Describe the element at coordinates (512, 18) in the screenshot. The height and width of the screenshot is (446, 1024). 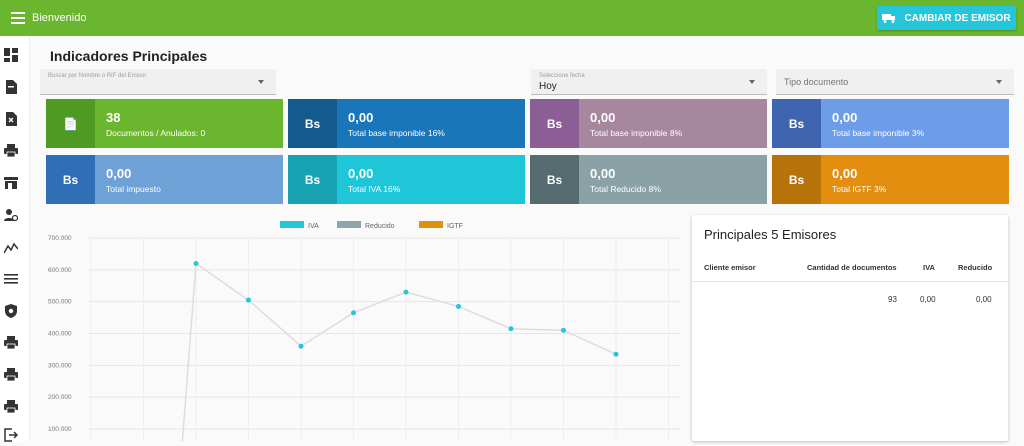
I see `top-app-bar: Bienvenido CAMBIAR DE EMISOR` at that location.